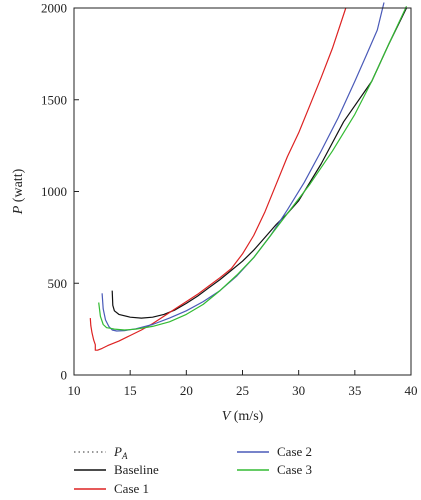 This screenshot has height=500, width=421. I want to click on x-tick-label: 35, so click(354, 390).